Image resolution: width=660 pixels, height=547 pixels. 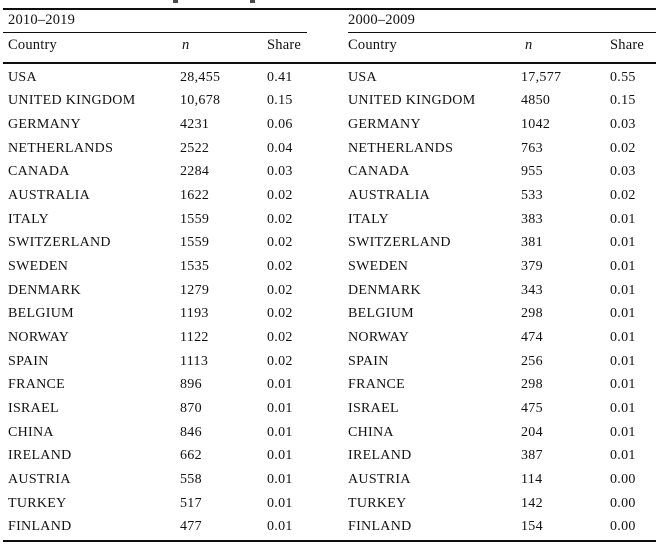 I want to click on table-row: CANADA 955 0.03, so click(x=330, y=173).